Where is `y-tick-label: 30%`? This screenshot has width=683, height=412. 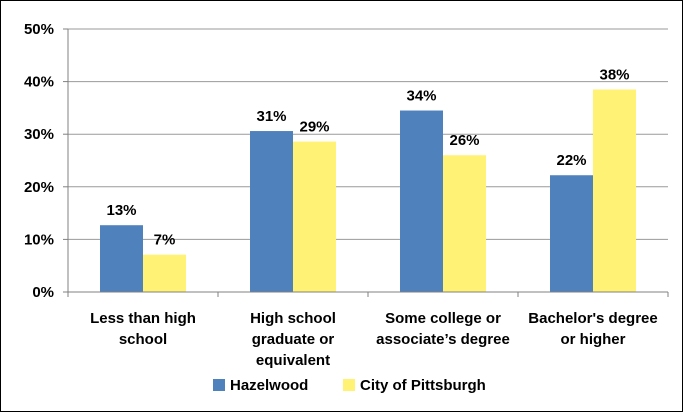 y-tick-label: 30% is located at coordinates (39, 134).